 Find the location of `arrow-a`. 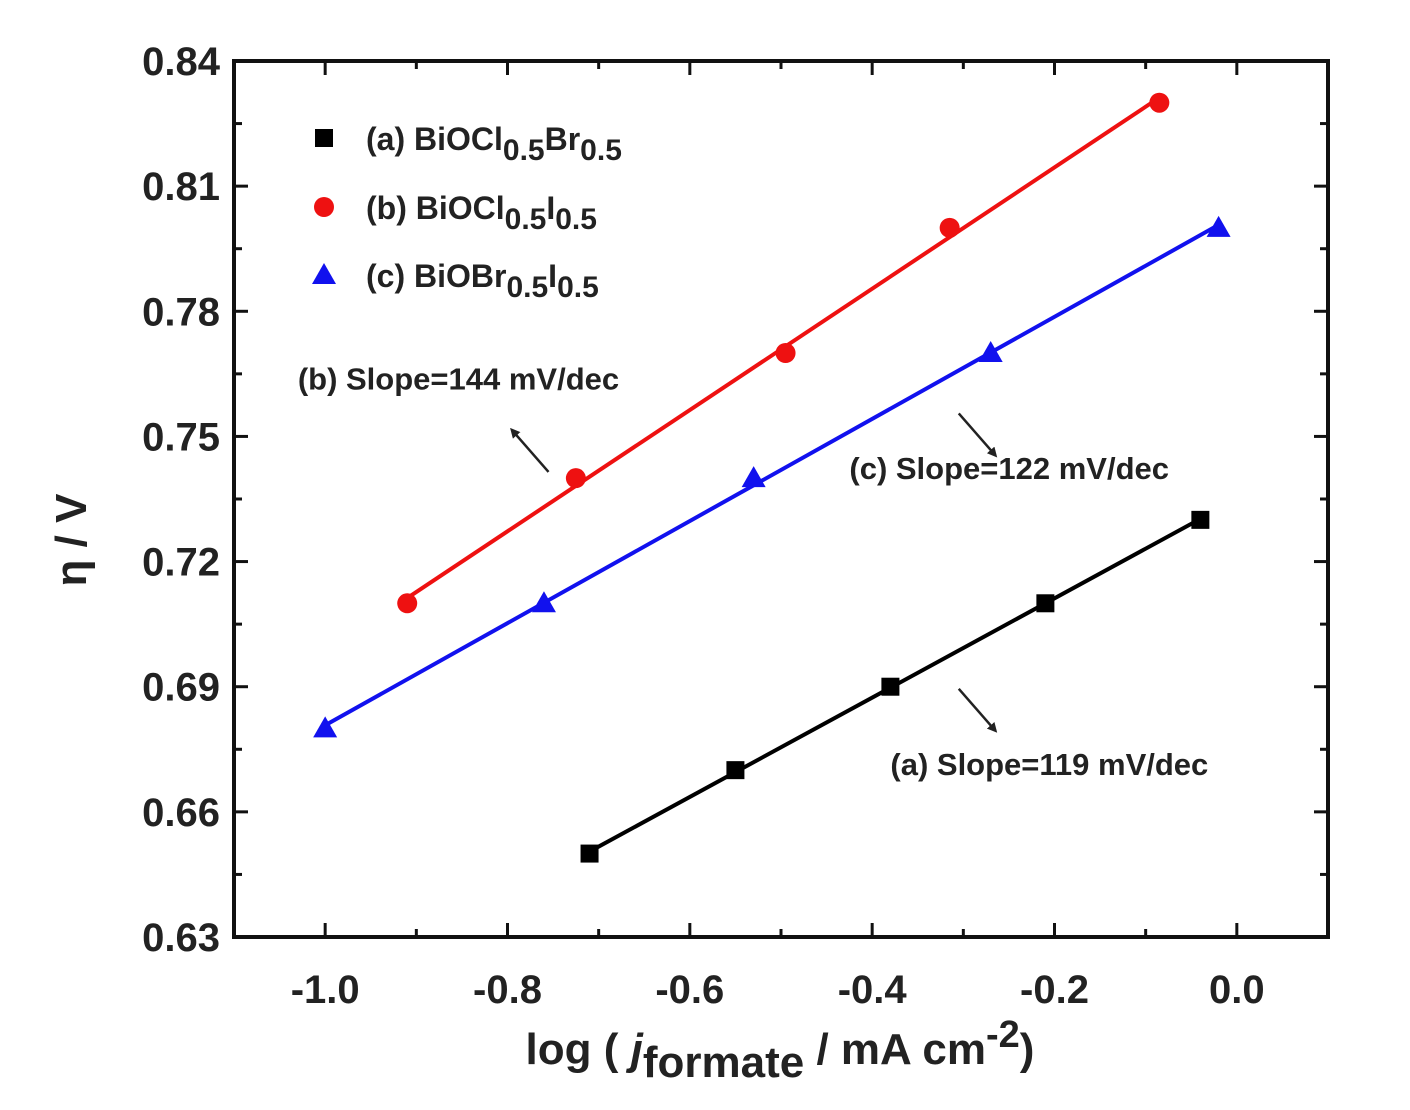

arrow-a is located at coordinates (977, 710).